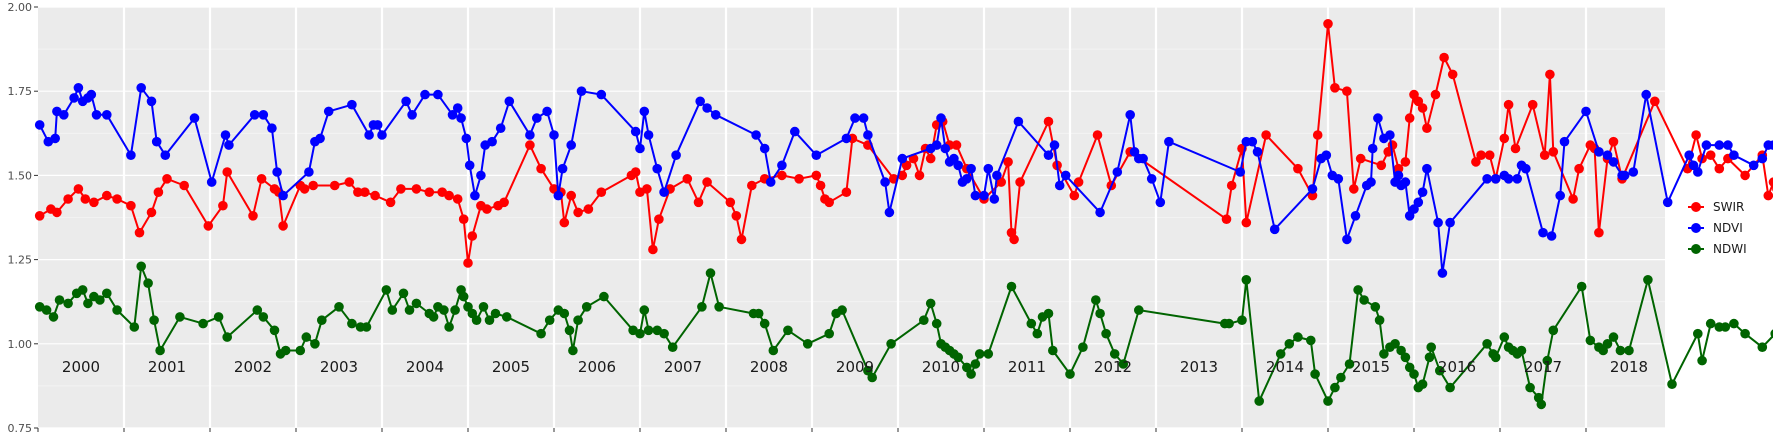 The width and height of the screenshot is (1773, 446). Describe the element at coordinates (1696, 249) in the screenshot. I see `legend-key-dot` at that location.